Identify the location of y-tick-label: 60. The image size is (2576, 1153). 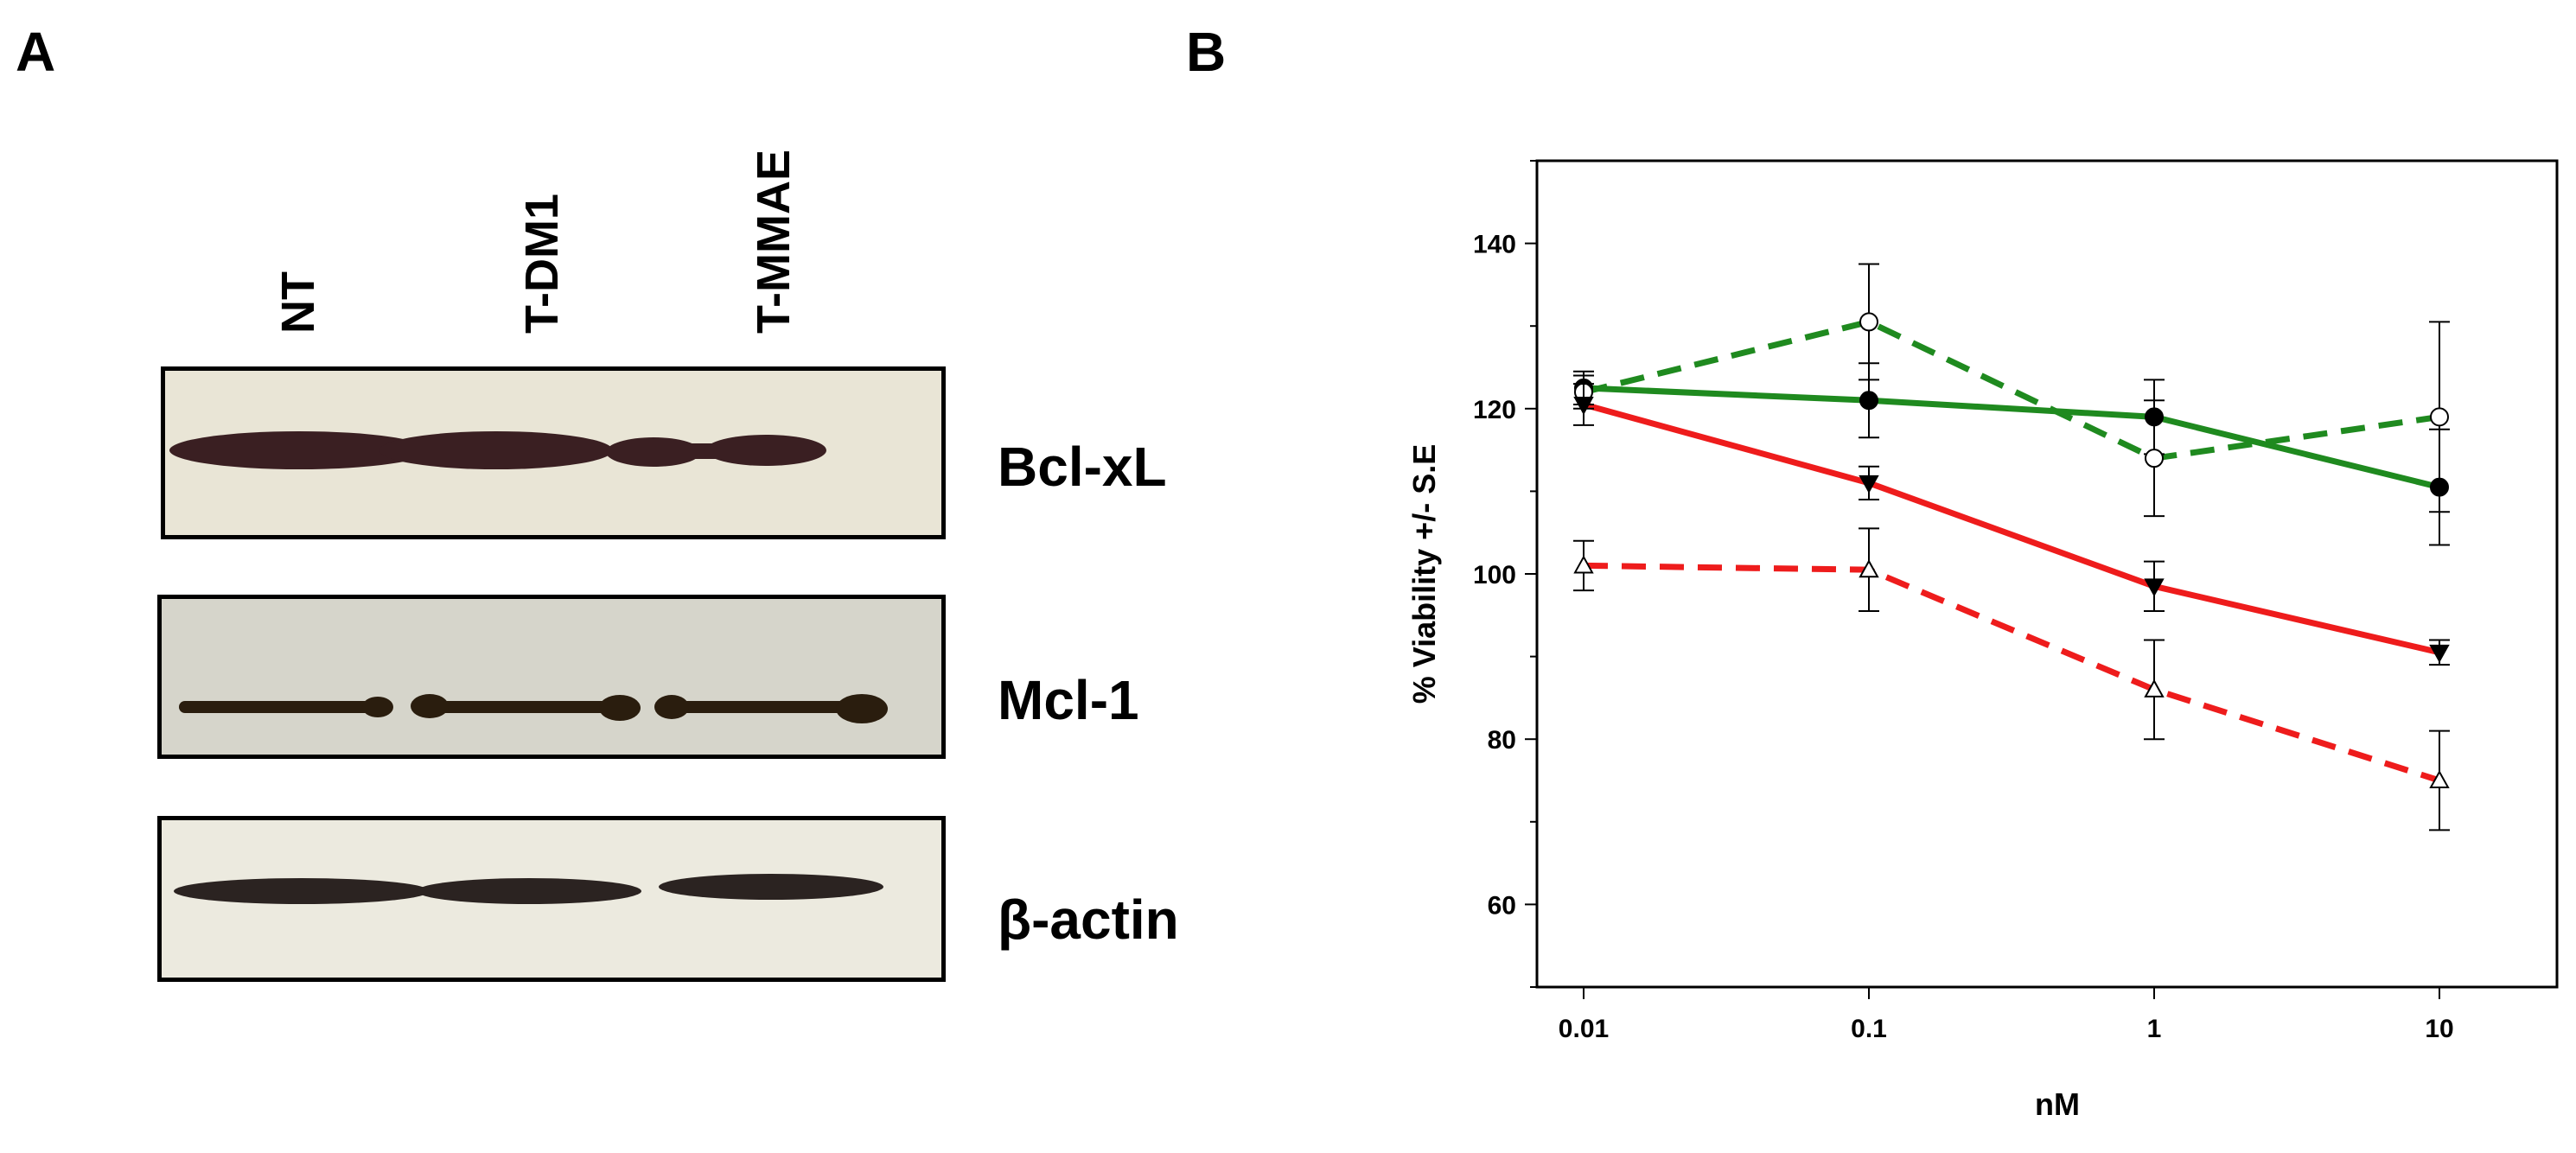
(1502, 905).